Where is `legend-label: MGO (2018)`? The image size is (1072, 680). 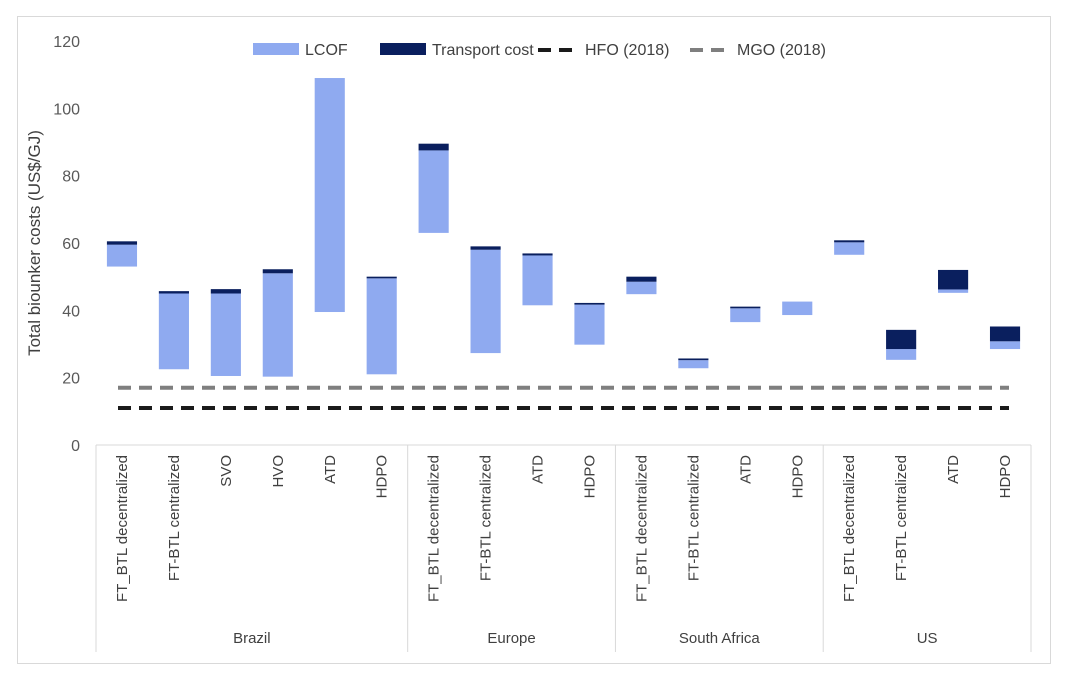
legend-label: MGO (2018) is located at coordinates (781, 50).